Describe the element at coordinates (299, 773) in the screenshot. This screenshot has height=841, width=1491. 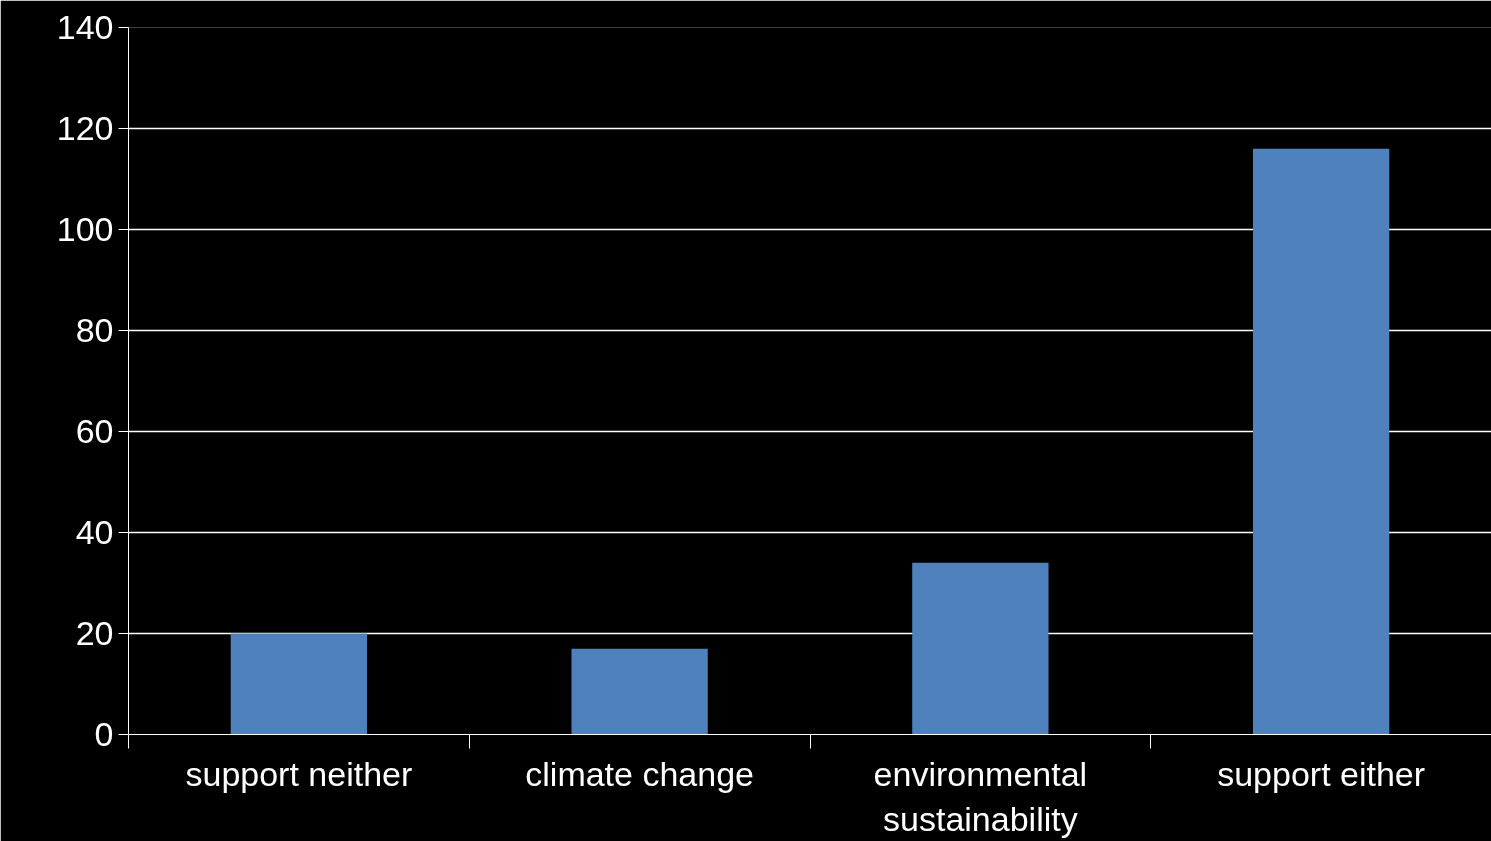
I see `x-tick-label: support neither` at that location.